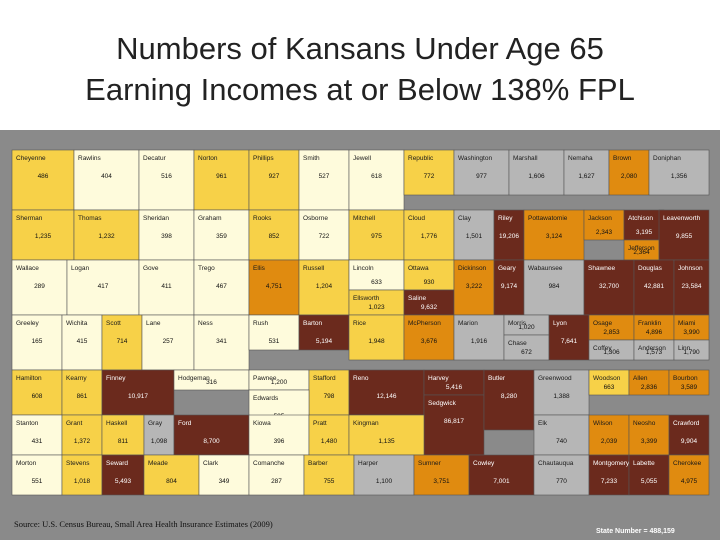 This screenshot has height=540, width=720. What do you see at coordinates (509, 286) in the screenshot?
I see `county-value: 9,174` at bounding box center [509, 286].